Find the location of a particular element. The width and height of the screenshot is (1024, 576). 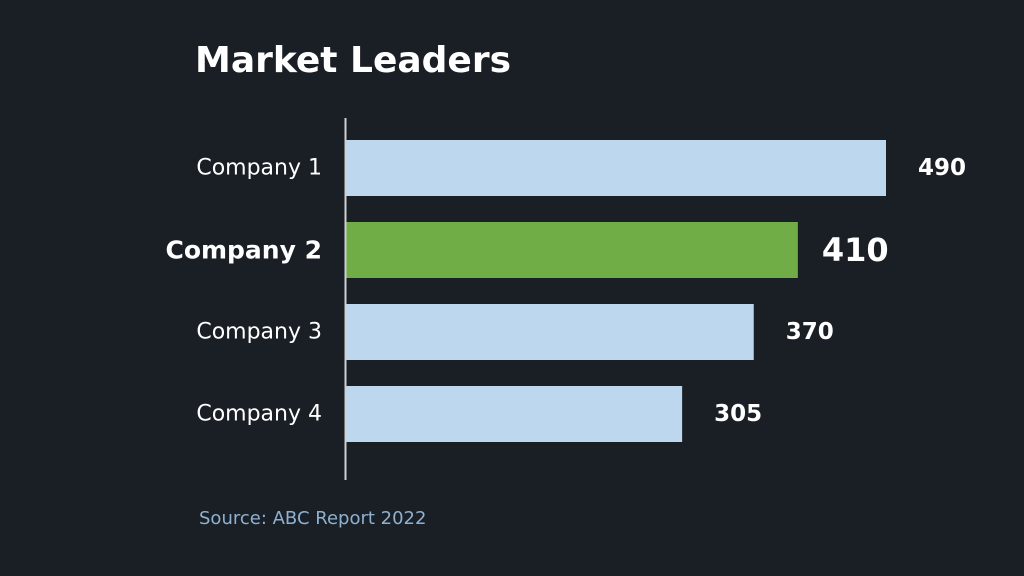

category-label-3: Company 3 is located at coordinates (259, 332).